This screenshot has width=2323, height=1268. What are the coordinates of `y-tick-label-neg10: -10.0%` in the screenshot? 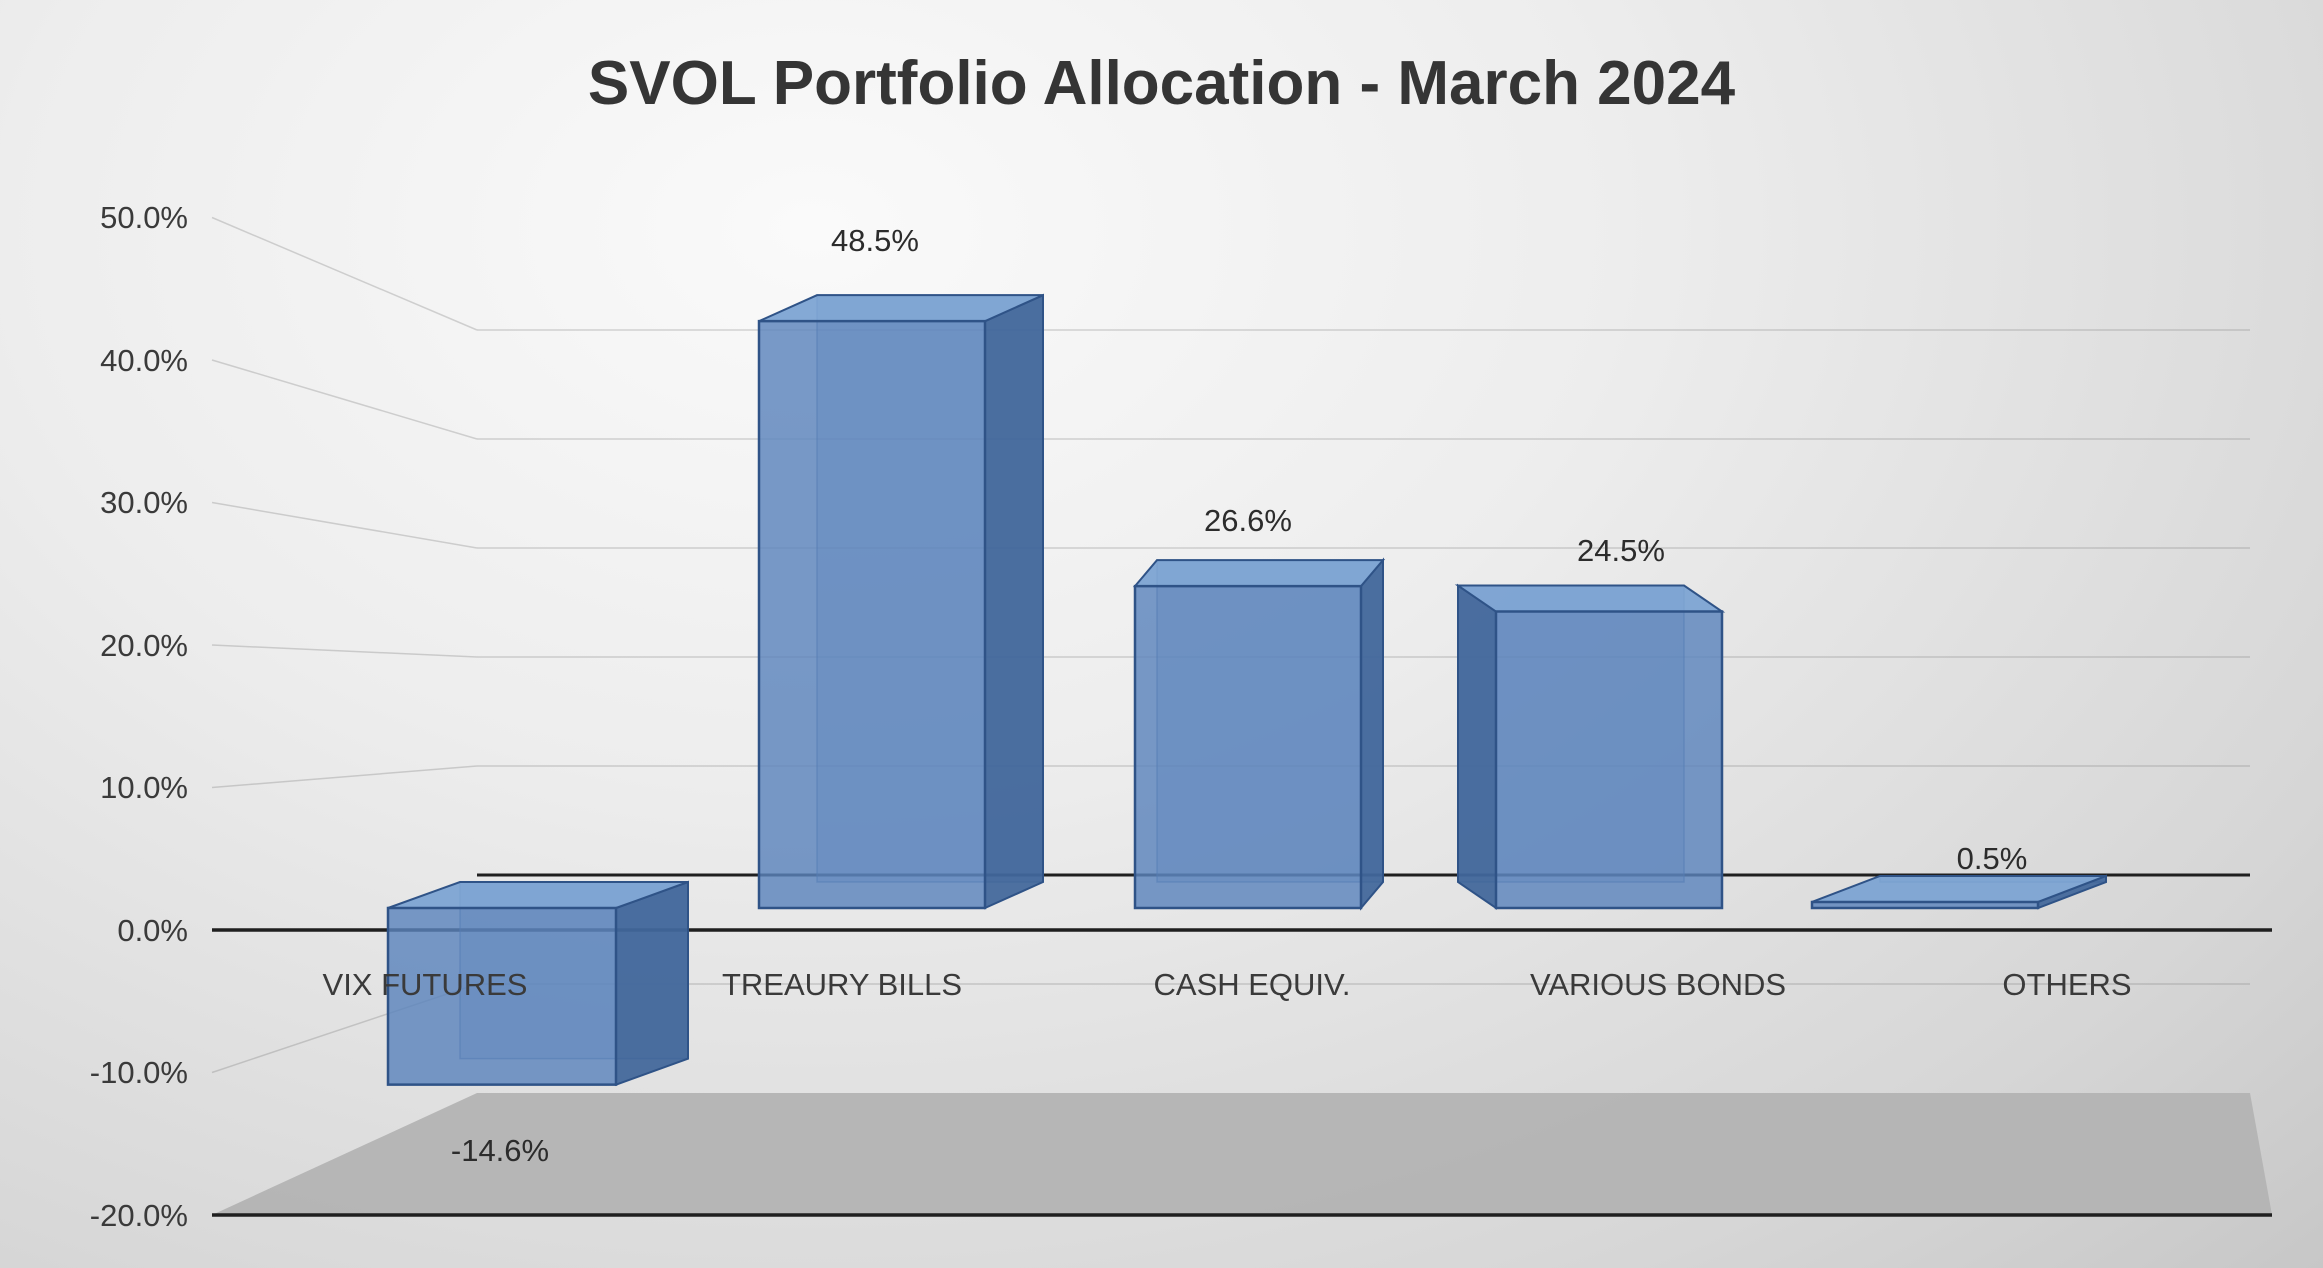 It's located at (138, 1072).